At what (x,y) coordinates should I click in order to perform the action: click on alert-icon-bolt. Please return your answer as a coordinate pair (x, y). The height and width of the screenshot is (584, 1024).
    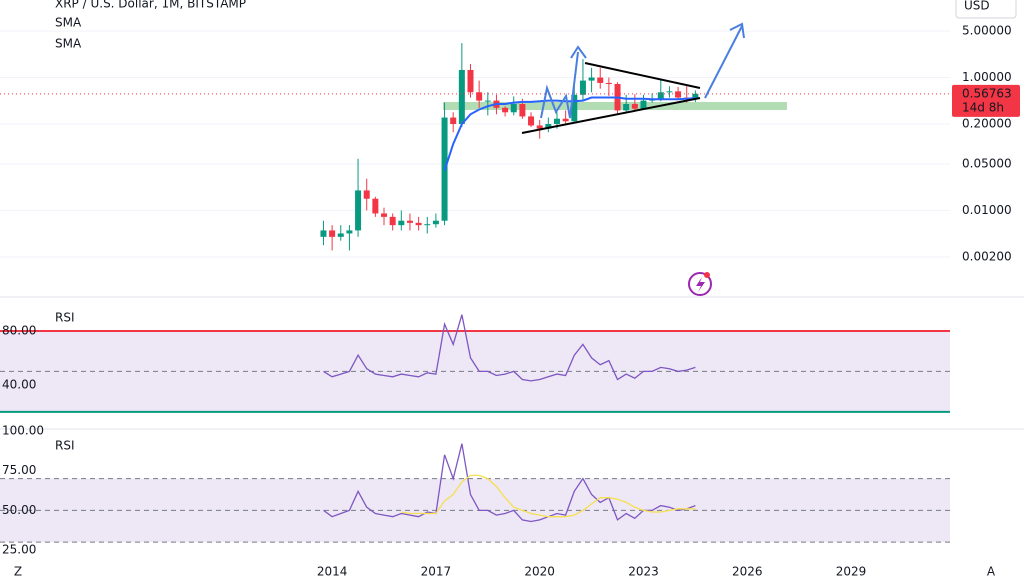
    Looking at the image, I should click on (700, 284).